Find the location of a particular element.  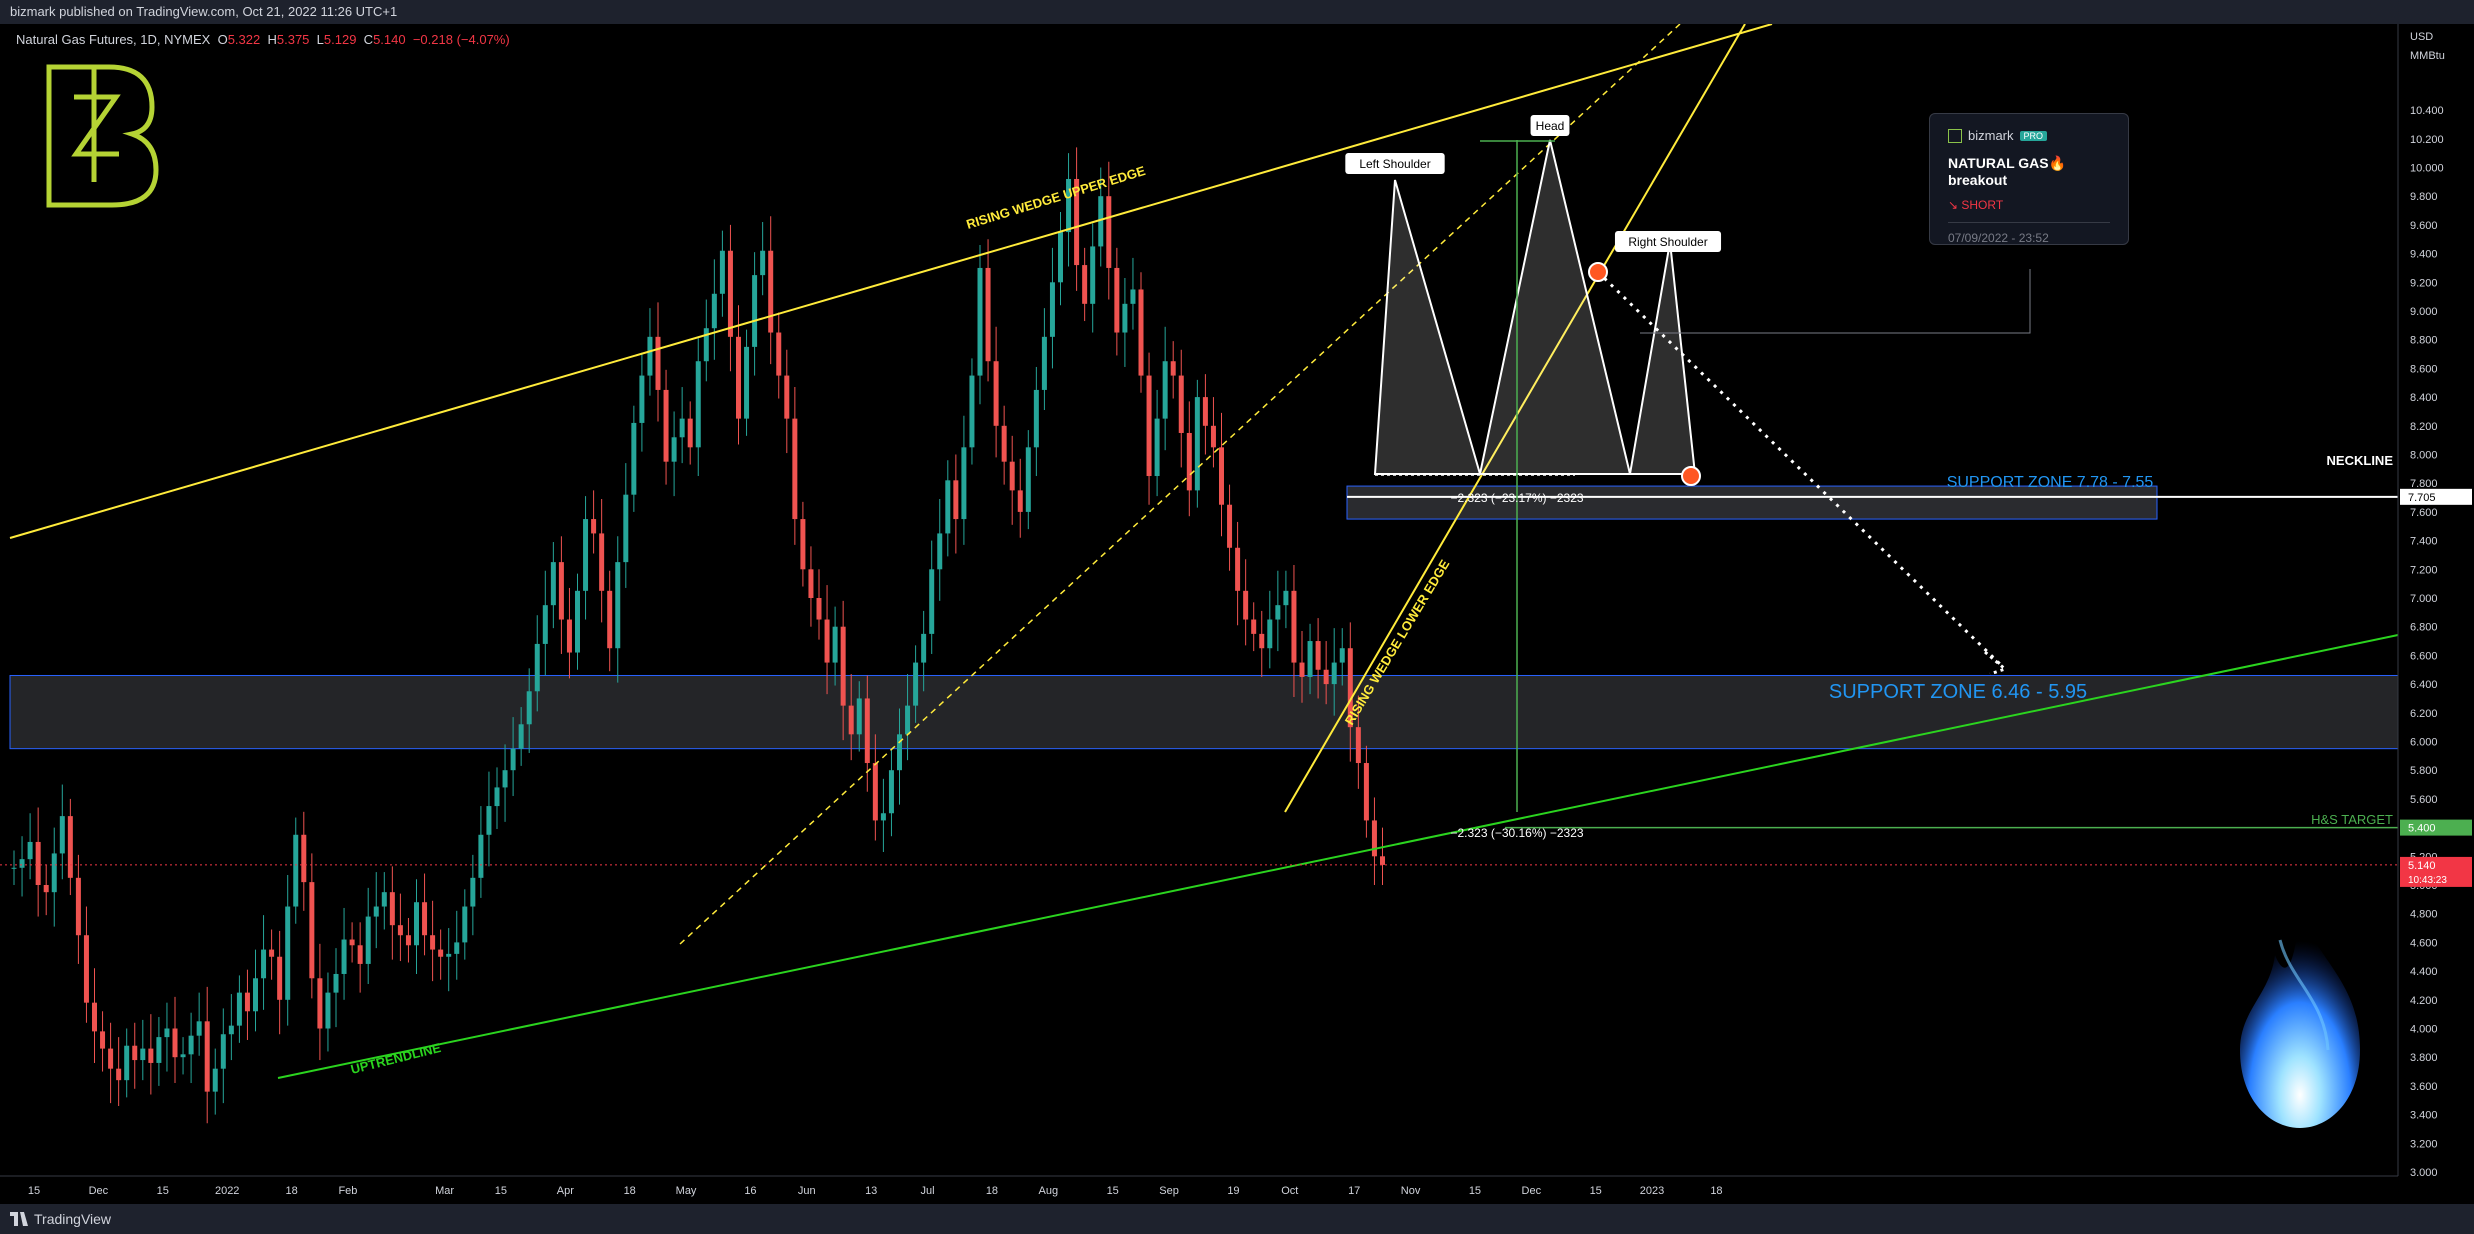

x-tick-label: Jul is located at coordinates (928, 1191).